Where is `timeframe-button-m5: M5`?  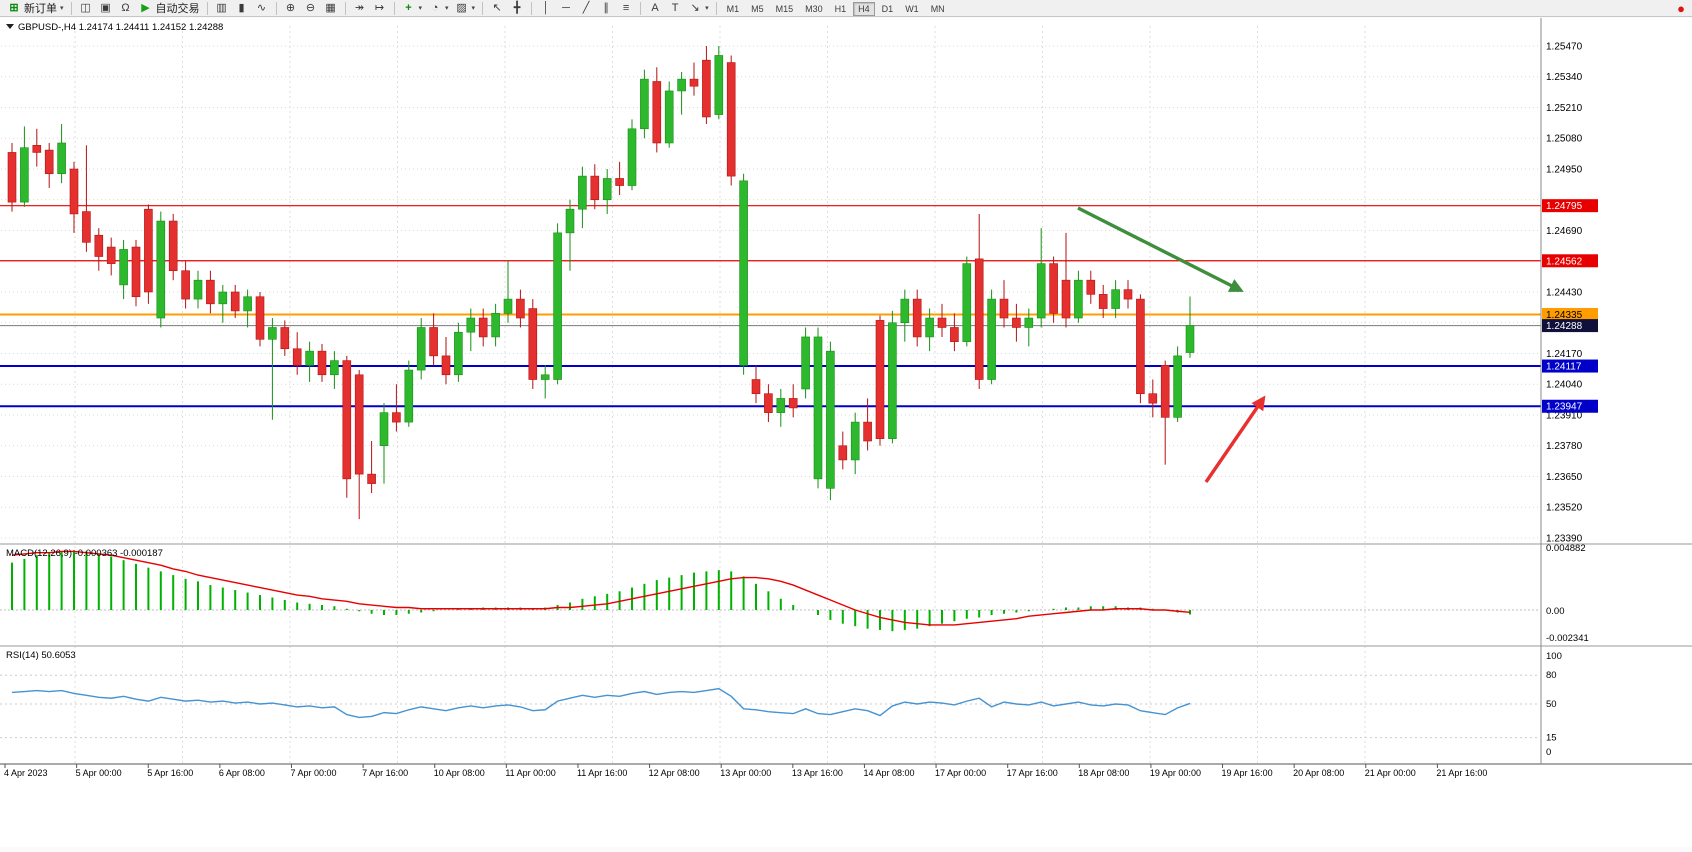 timeframe-button-m5: M5 is located at coordinates (757, 9).